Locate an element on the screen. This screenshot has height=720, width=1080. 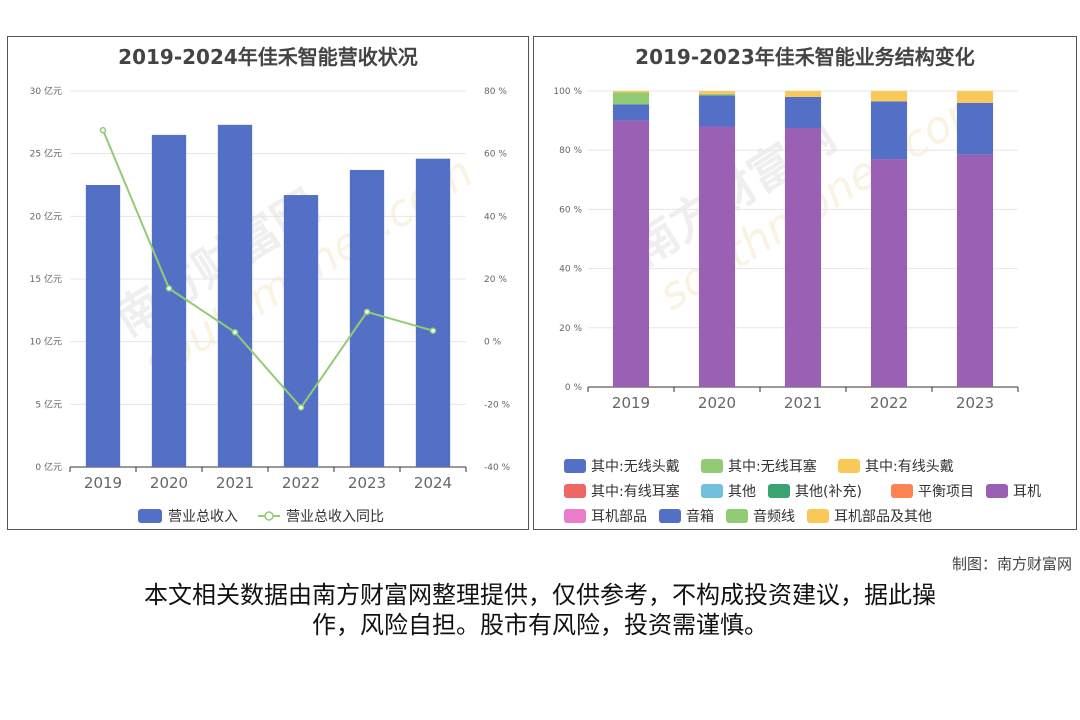
y-tick-label: 40 % is located at coordinates (570, 270).